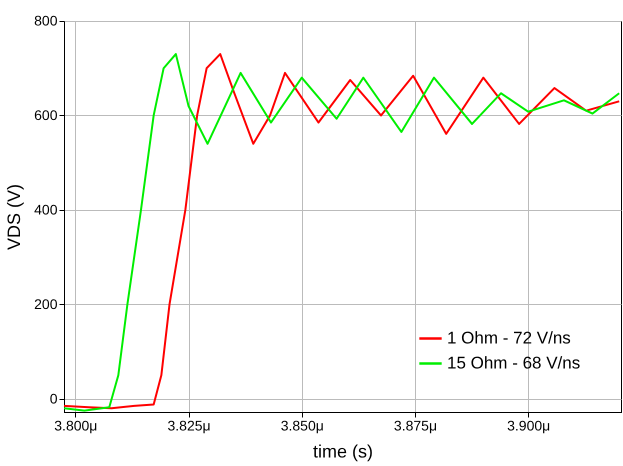 The width and height of the screenshot is (623, 466). What do you see at coordinates (302, 426) in the screenshot?
I see `x-tick-label: 3.850μ` at bounding box center [302, 426].